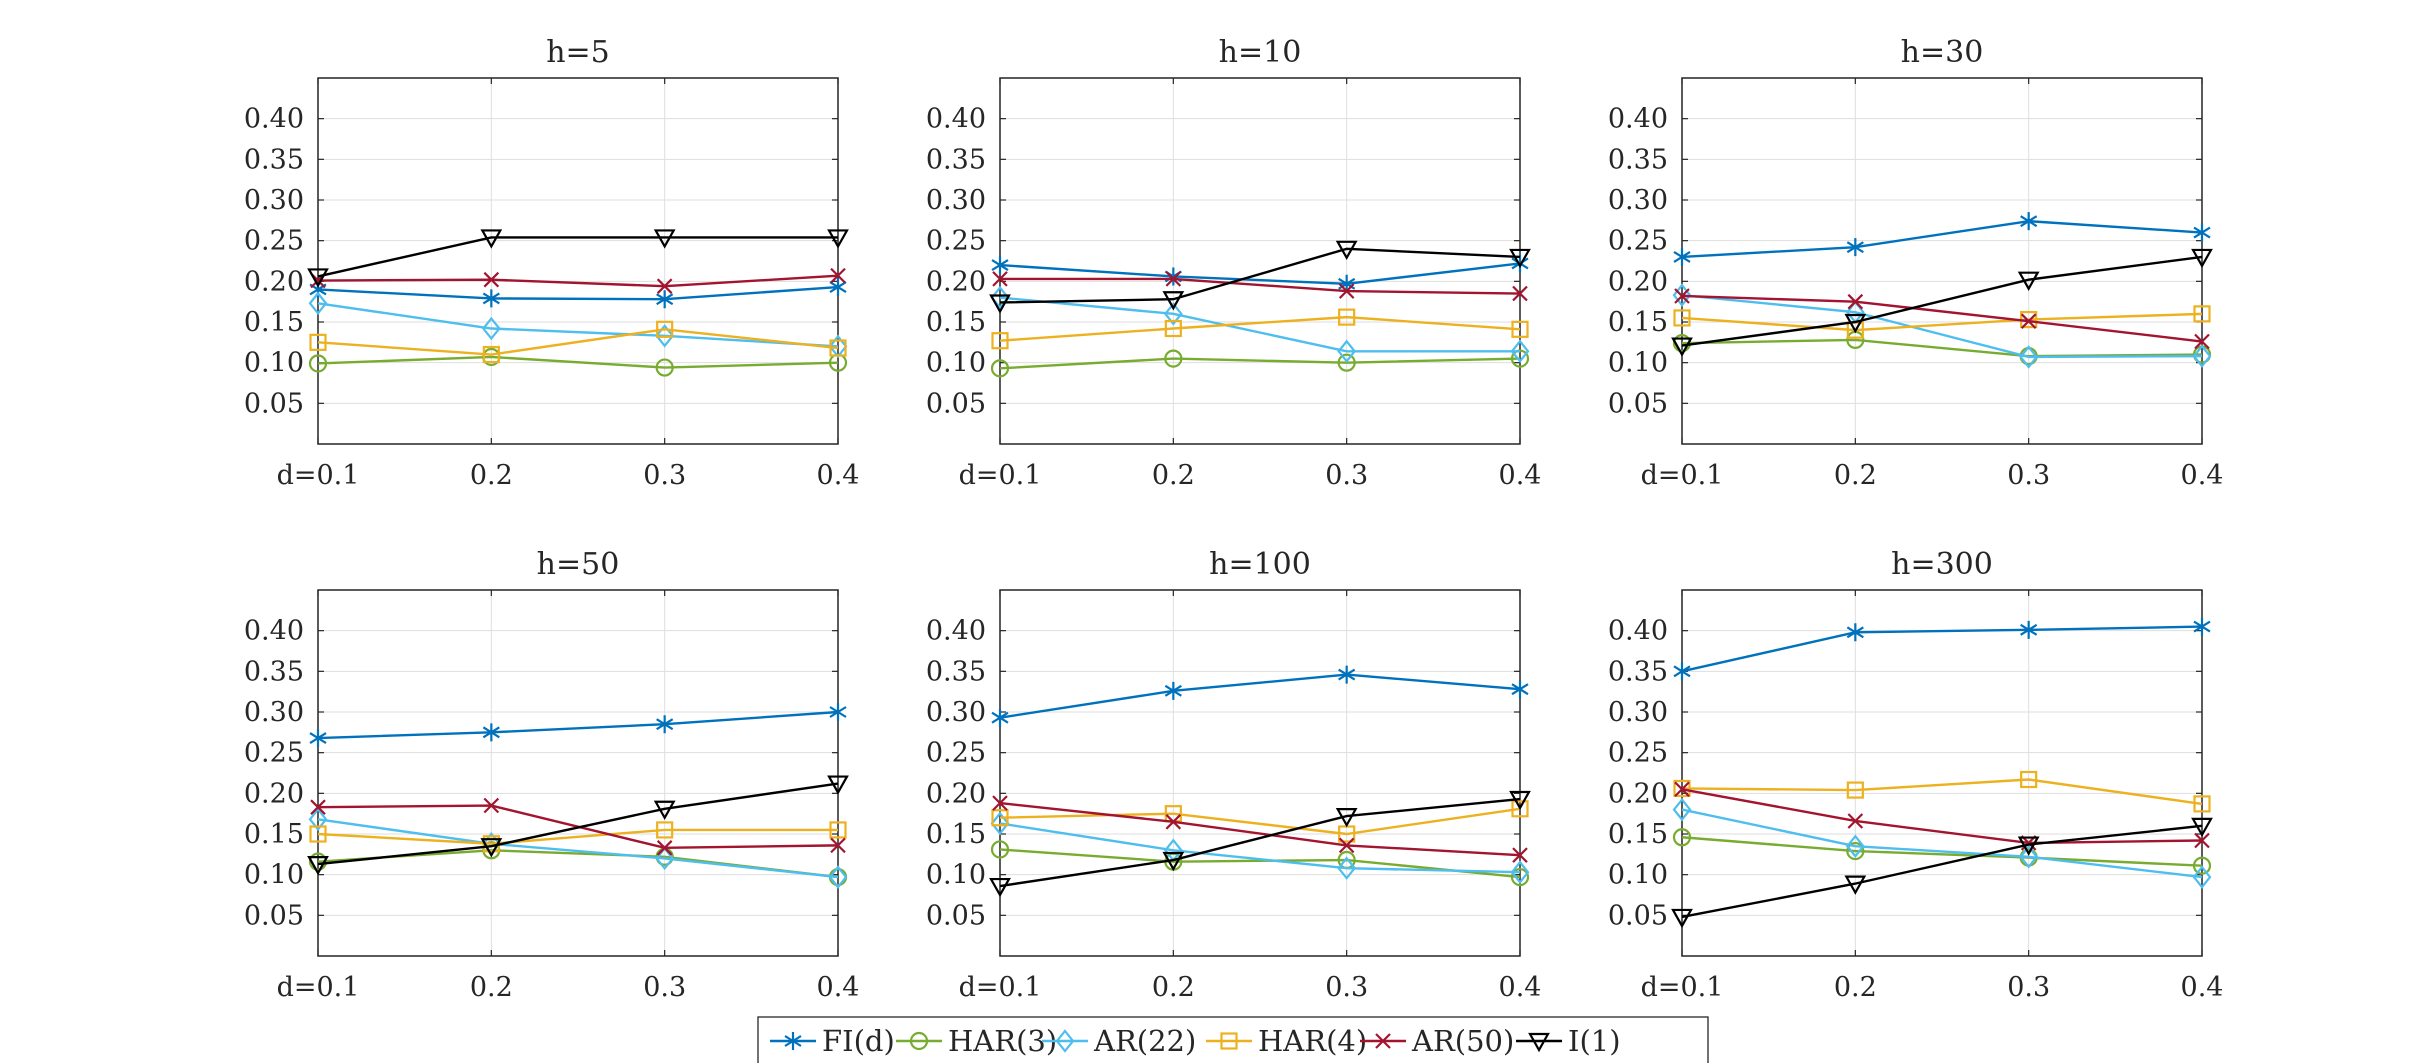  What do you see at coordinates (1539, 1042) in the screenshot?
I see `legend-marker` at bounding box center [1539, 1042].